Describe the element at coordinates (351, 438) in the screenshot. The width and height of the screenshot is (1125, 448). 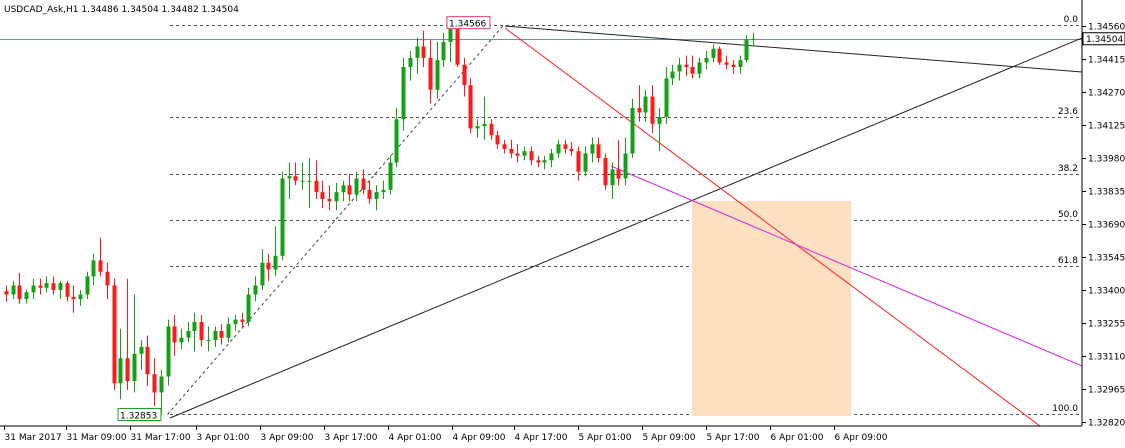
I see `time-tick-label: 3 Apr 17:00` at that location.